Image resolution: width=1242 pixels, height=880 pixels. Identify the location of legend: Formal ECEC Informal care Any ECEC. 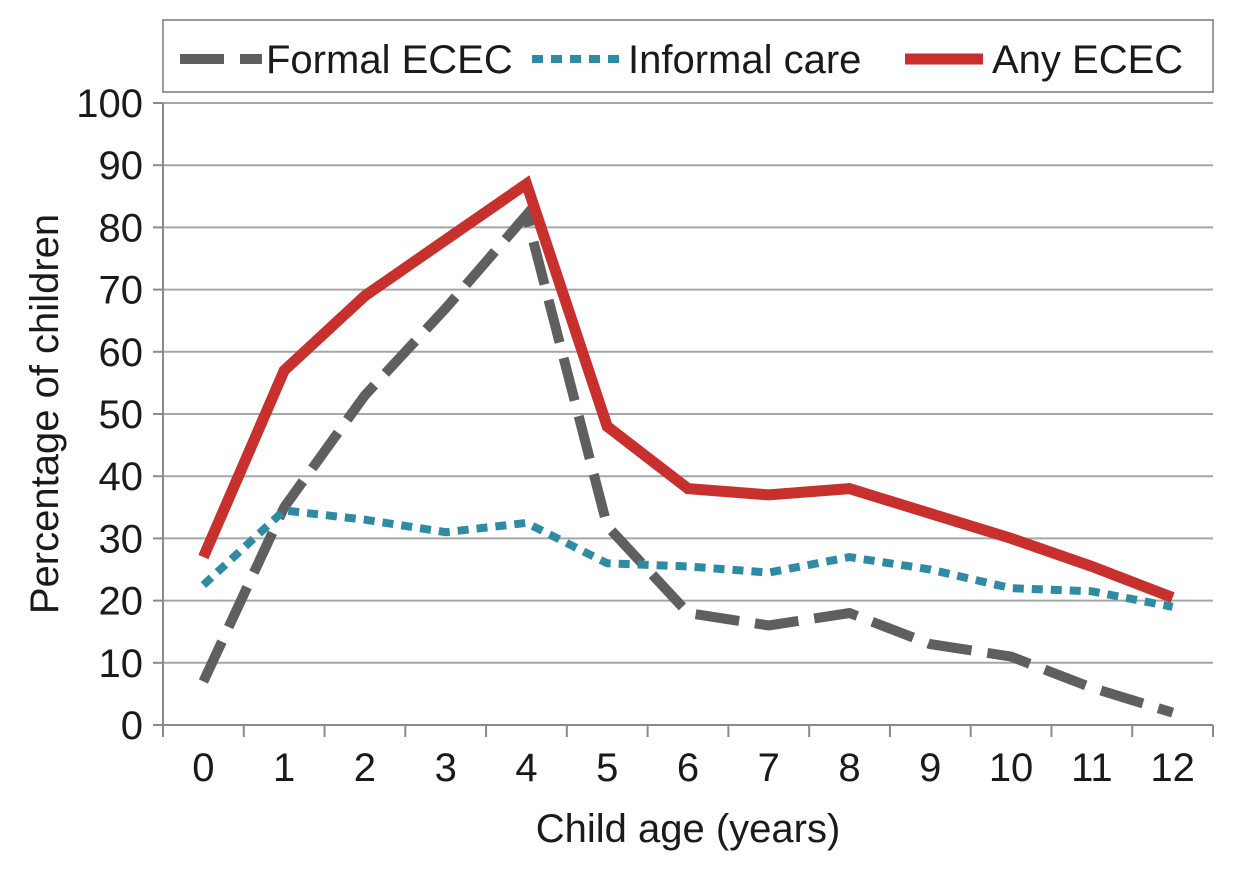
(688, 56).